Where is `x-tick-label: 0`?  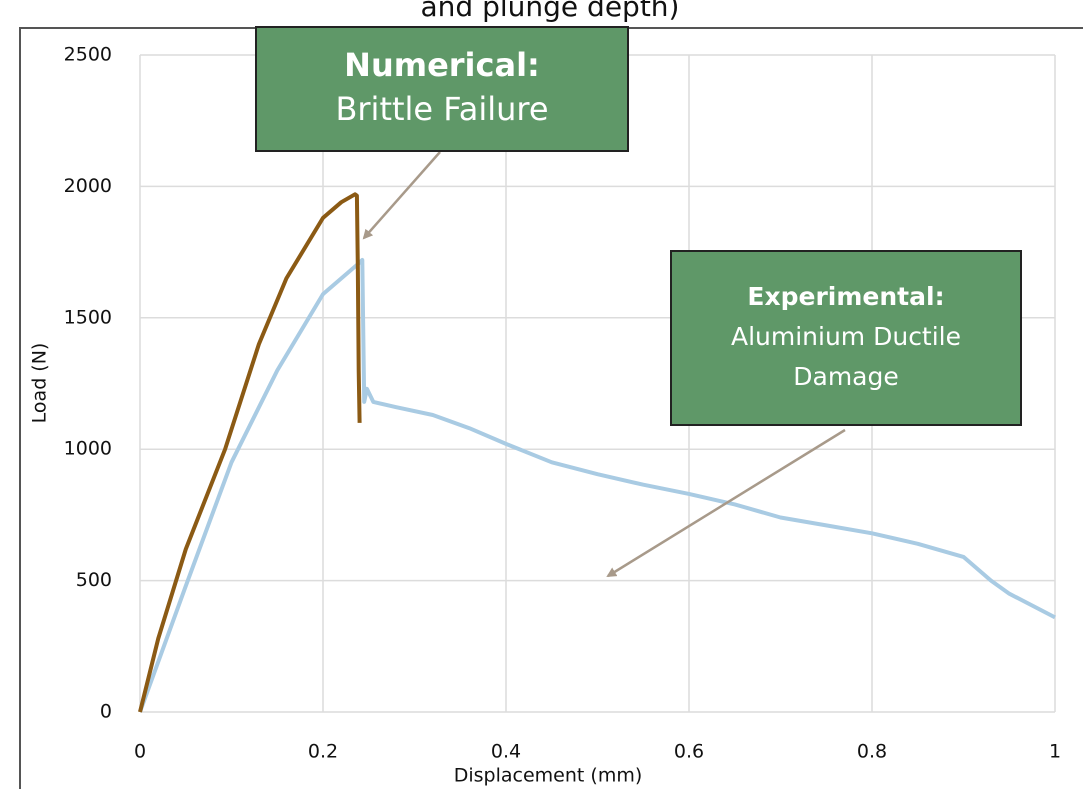
x-tick-label: 0 is located at coordinates (140, 752).